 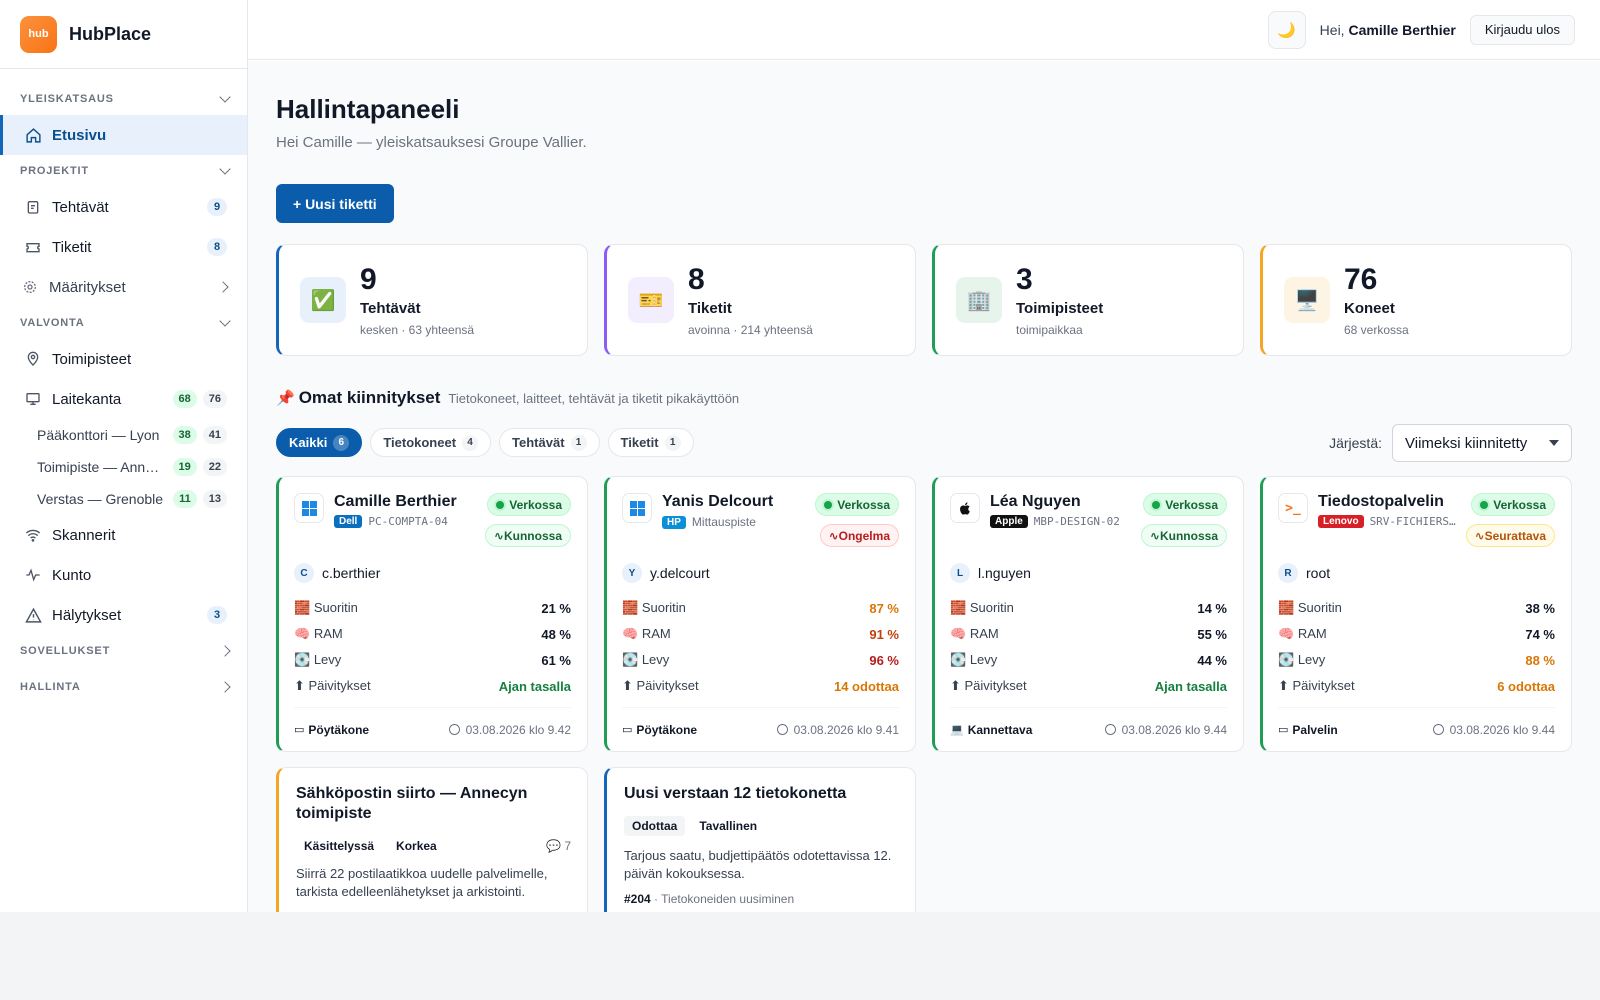 I want to click on sidebar-item-sites: Toimipisteet, so click(x=123, y=359).